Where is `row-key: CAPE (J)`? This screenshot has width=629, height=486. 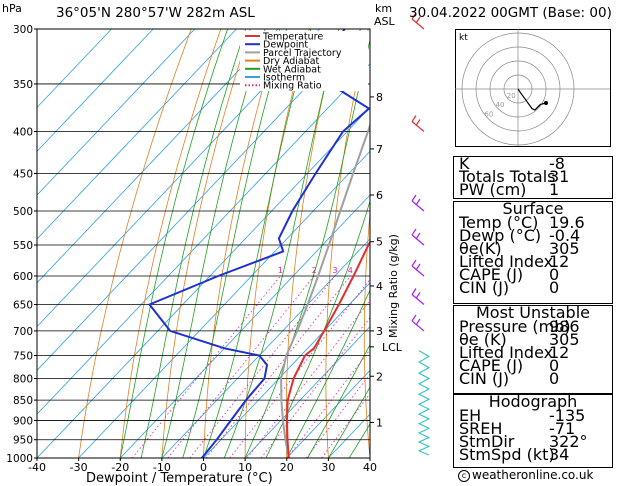
row-key: CAPE (J) is located at coordinates (491, 365).